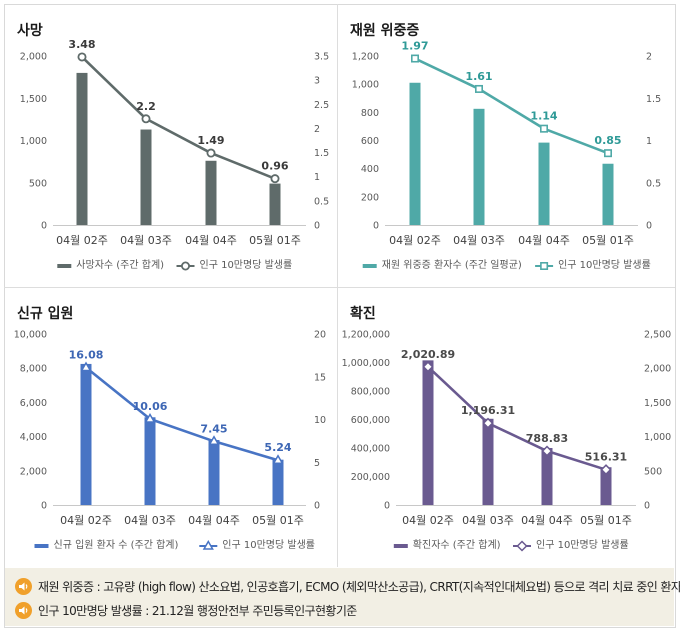  I want to click on data-label: 1.14, so click(543, 116).